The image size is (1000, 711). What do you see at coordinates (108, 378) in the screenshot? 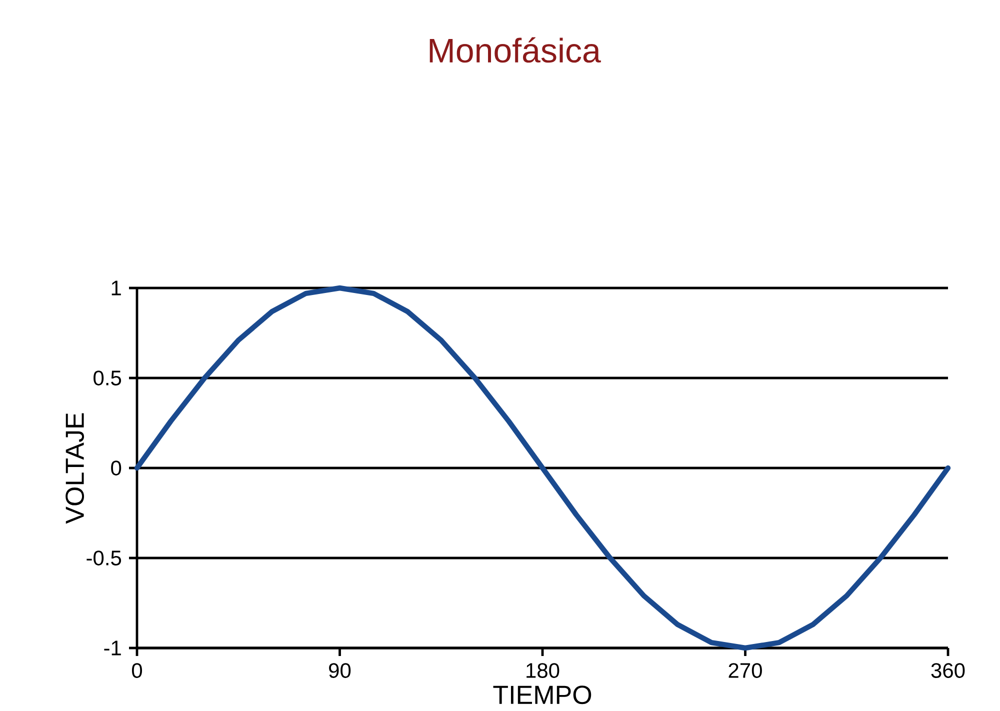
I see `y-tick-label: 0.5` at bounding box center [108, 378].